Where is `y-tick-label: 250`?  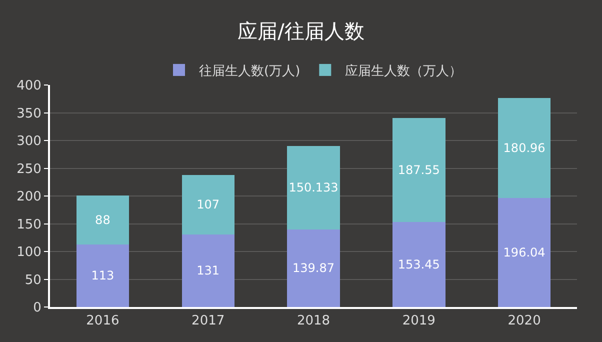
y-tick-label: 250 is located at coordinates (29, 169).